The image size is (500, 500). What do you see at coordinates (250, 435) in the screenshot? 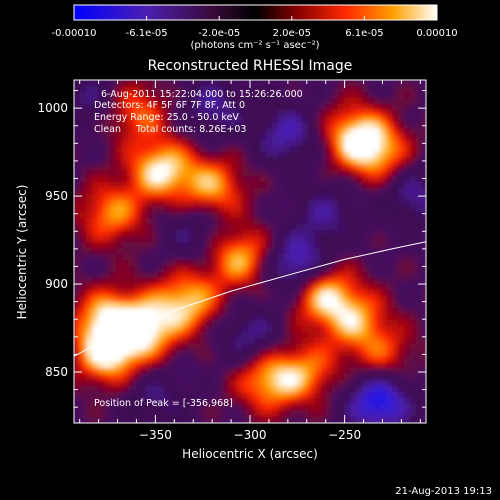
I see `x-tick-label: −300` at bounding box center [250, 435].